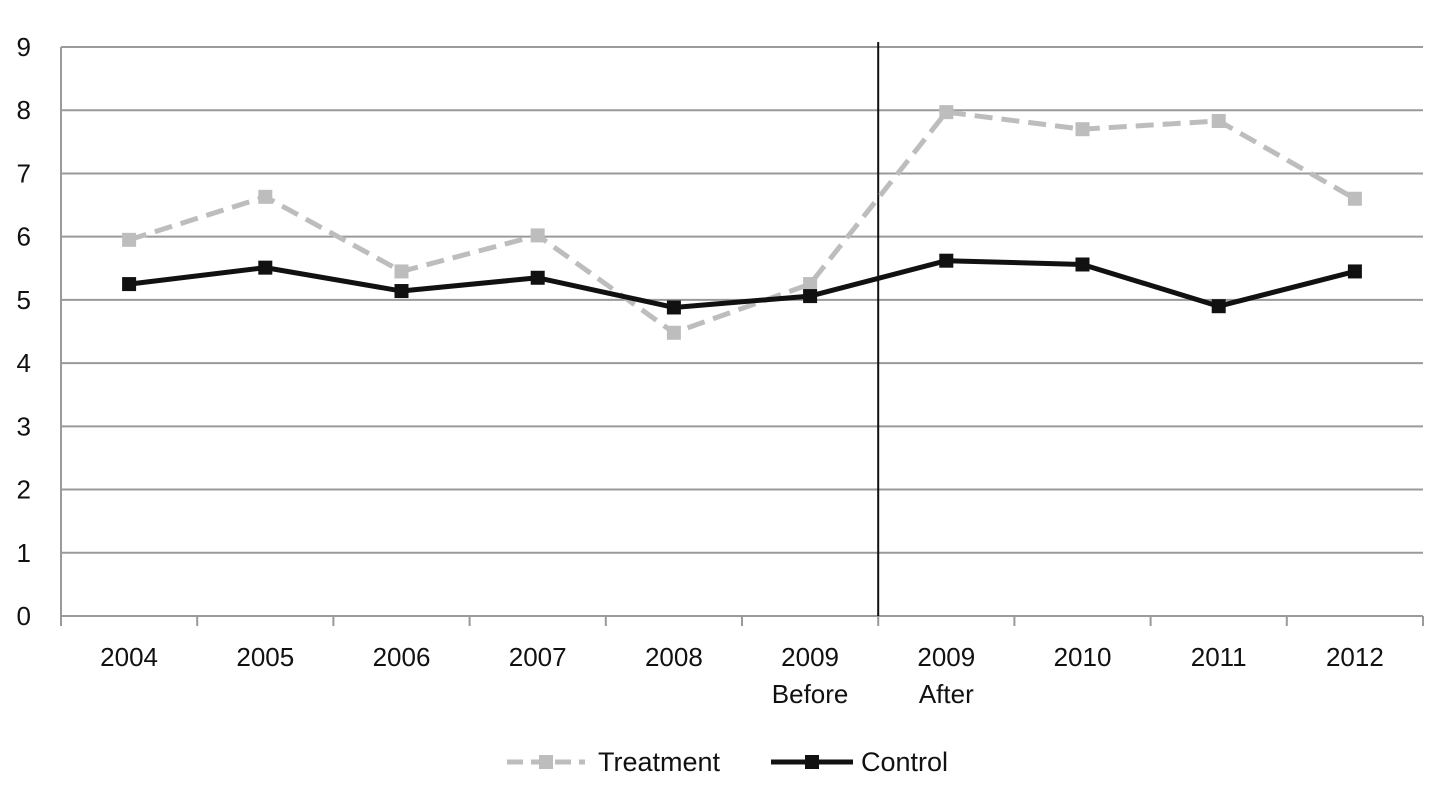 The height and width of the screenshot is (790, 1456). Describe the element at coordinates (810, 694) in the screenshot. I see `x-tick-label-5-line2: Before` at that location.